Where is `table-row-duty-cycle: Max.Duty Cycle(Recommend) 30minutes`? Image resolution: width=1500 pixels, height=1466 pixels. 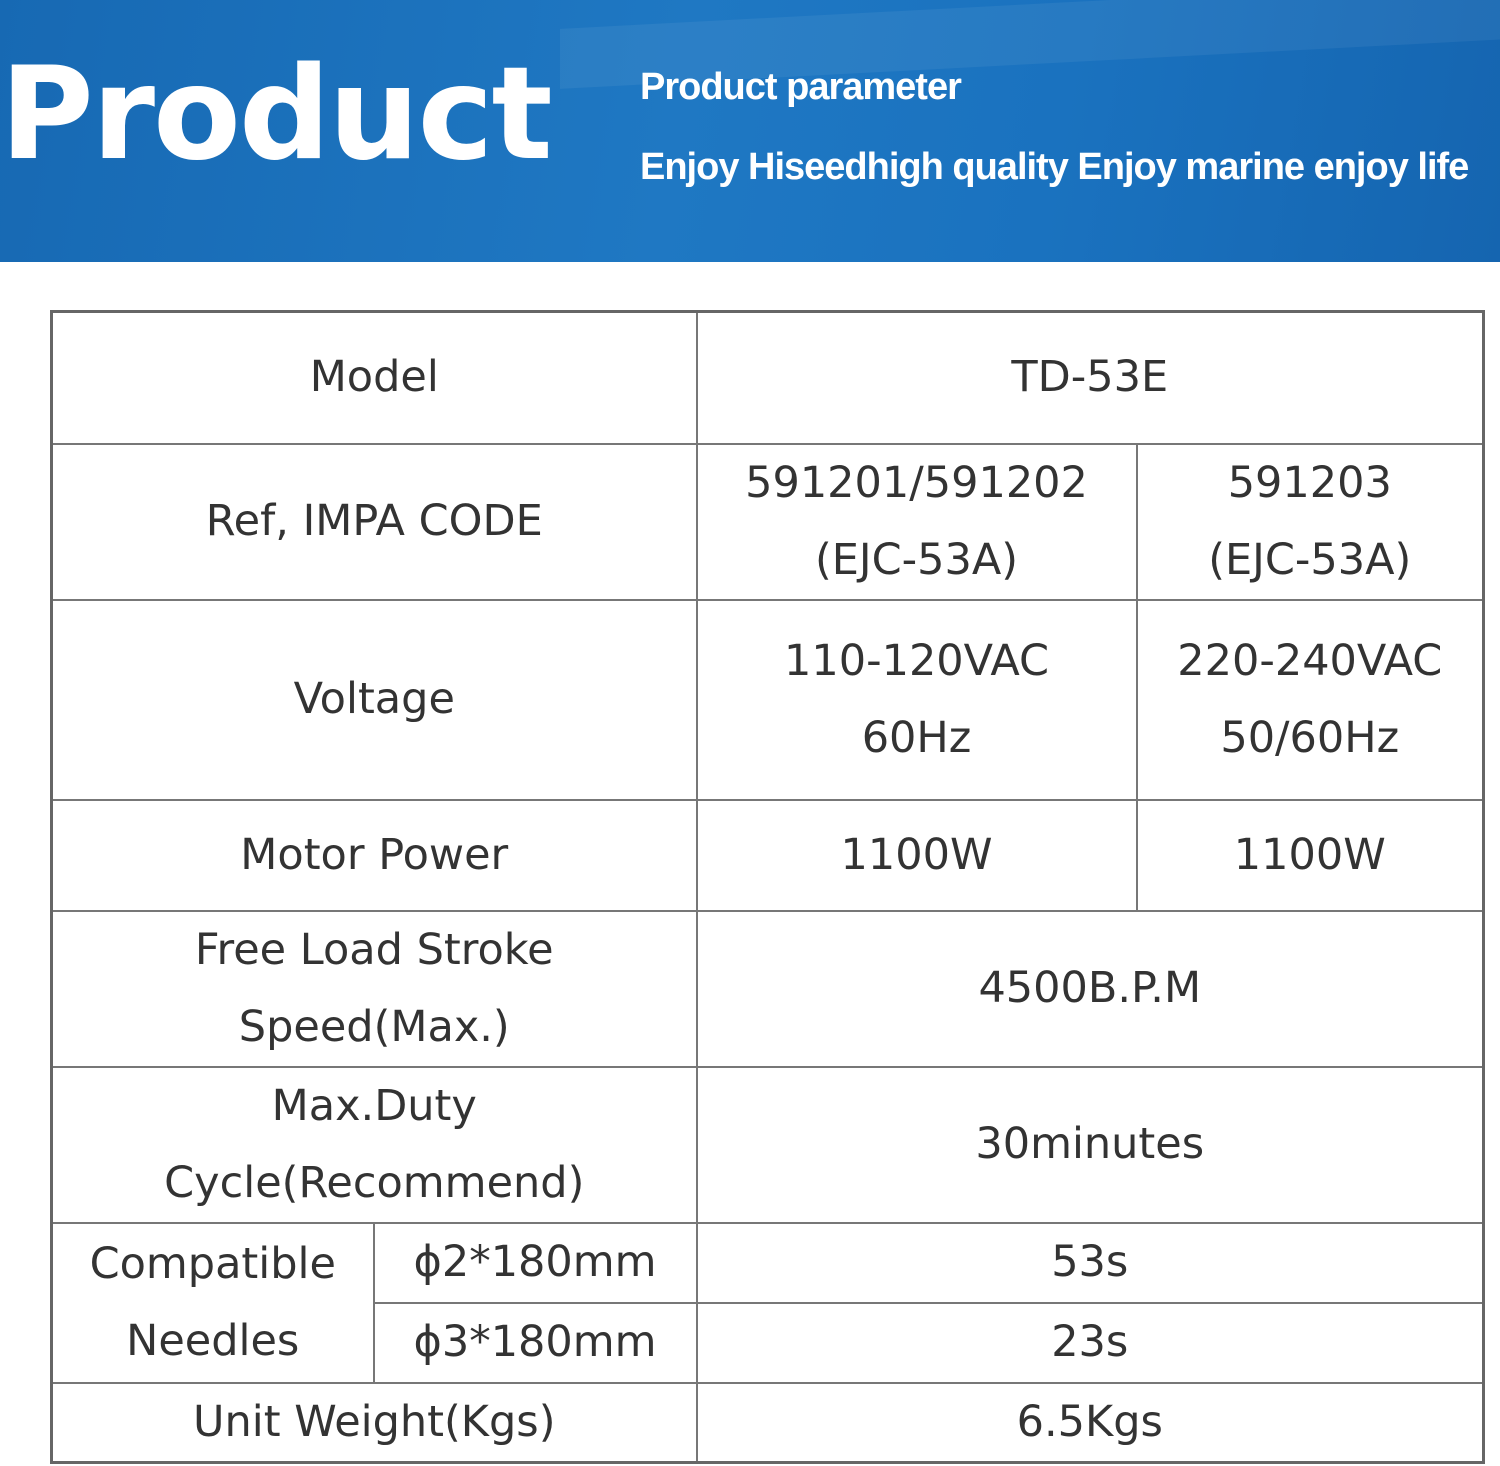 table-row-duty-cycle: Max.Duty Cycle(Recommend) 30minutes is located at coordinates (767, 1144).